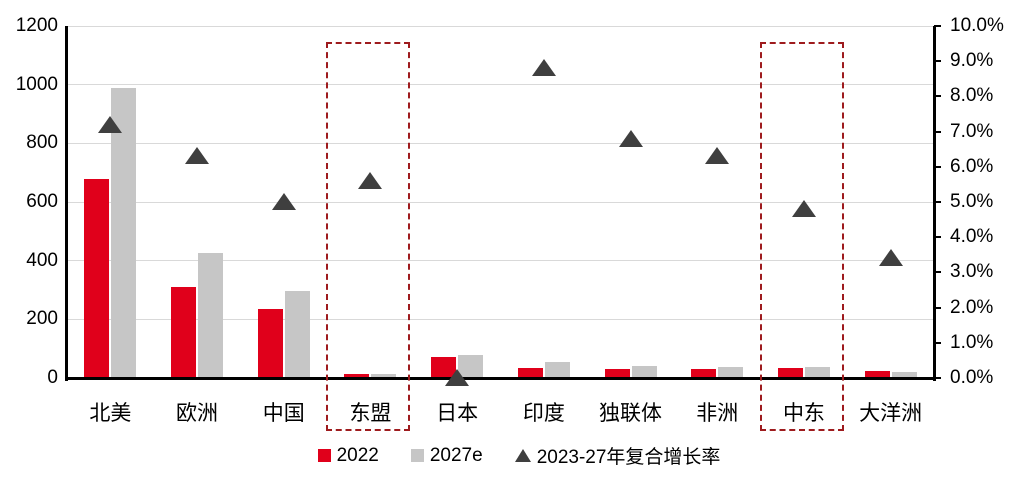 The width and height of the screenshot is (1010, 477). I want to click on legend-label: 2022, so click(357, 455).